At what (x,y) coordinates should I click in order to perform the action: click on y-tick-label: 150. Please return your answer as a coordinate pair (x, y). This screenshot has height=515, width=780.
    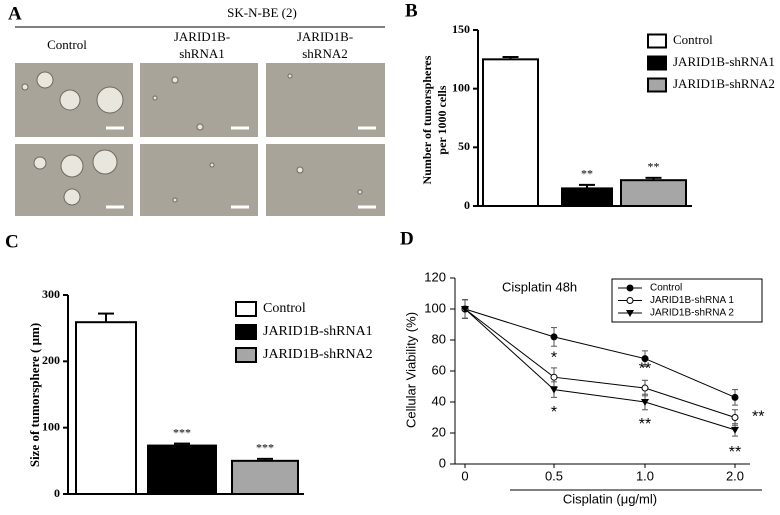
    Looking at the image, I should click on (461, 29).